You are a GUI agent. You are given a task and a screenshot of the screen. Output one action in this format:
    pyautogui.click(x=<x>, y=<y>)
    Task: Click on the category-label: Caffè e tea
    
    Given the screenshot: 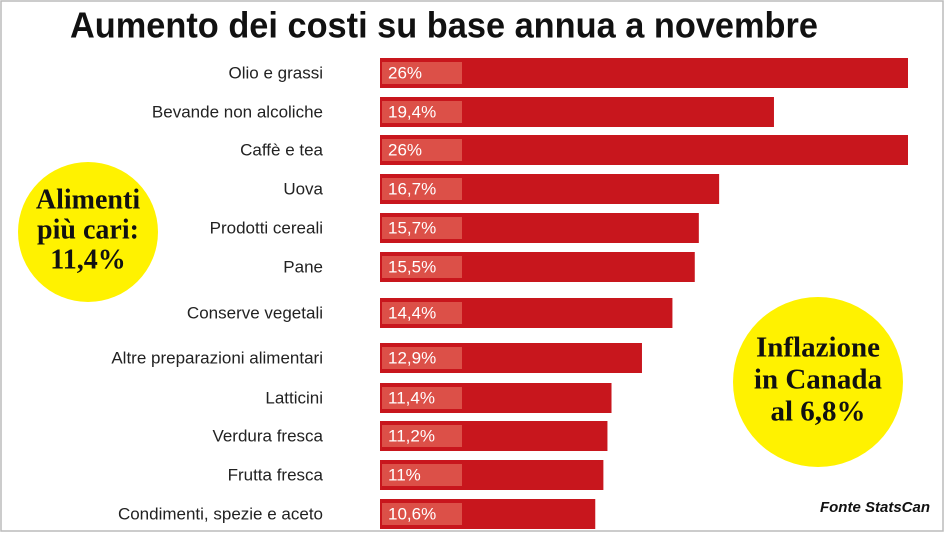 What is the action you would take?
    pyautogui.click(x=281, y=149)
    